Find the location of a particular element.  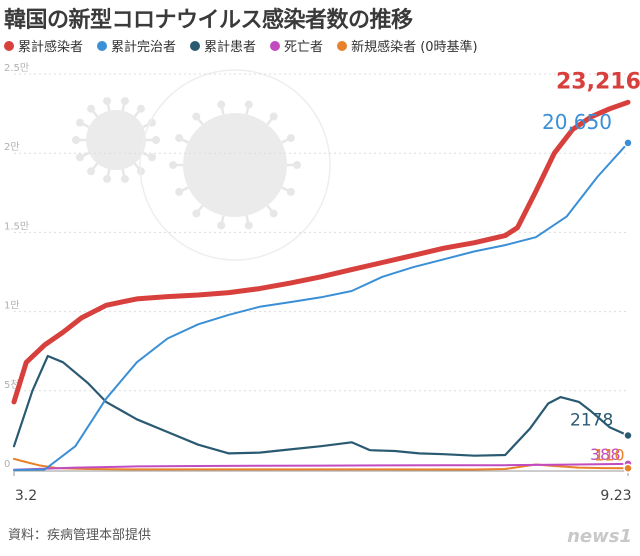

legend-item: 累計感染者 is located at coordinates (43, 45).